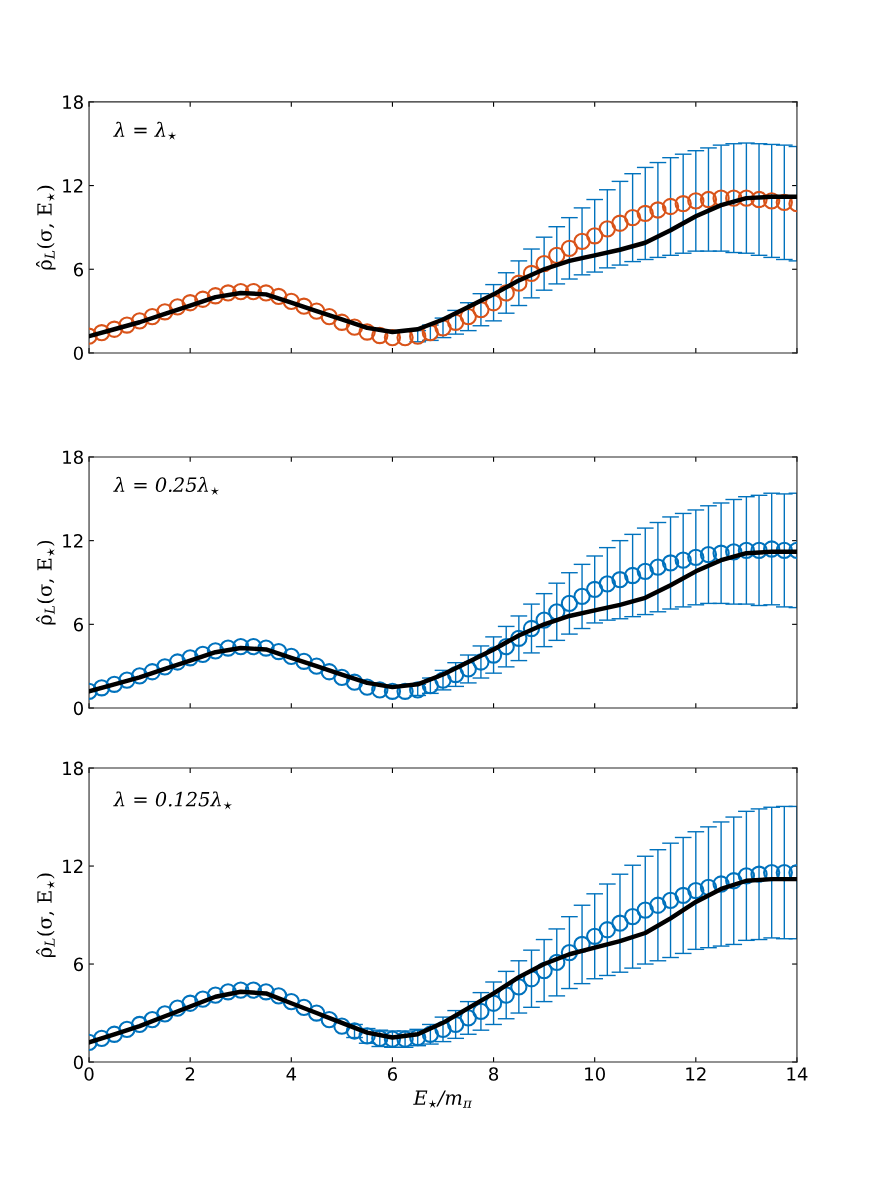  What do you see at coordinates (595, 1074) in the screenshot?
I see `x-tick-label: 10` at bounding box center [595, 1074].